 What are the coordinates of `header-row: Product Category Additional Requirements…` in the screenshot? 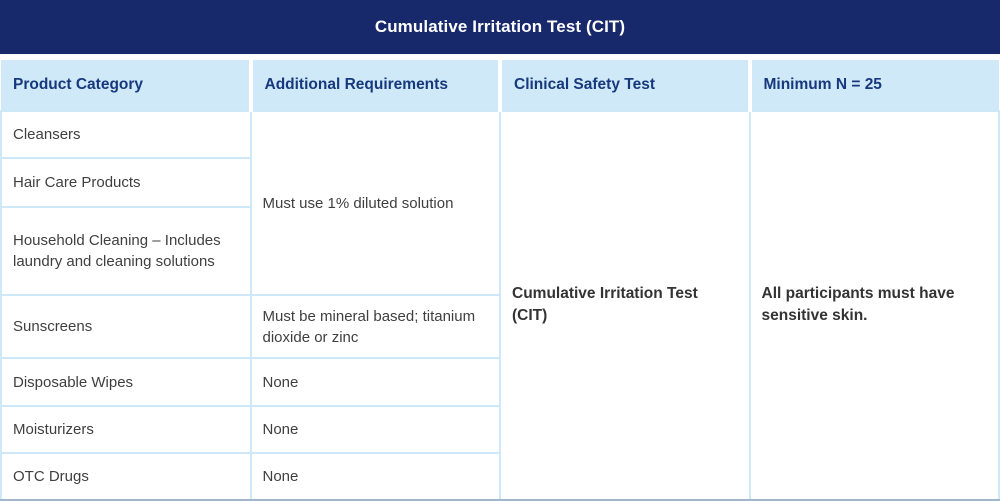 It's located at (500, 85).